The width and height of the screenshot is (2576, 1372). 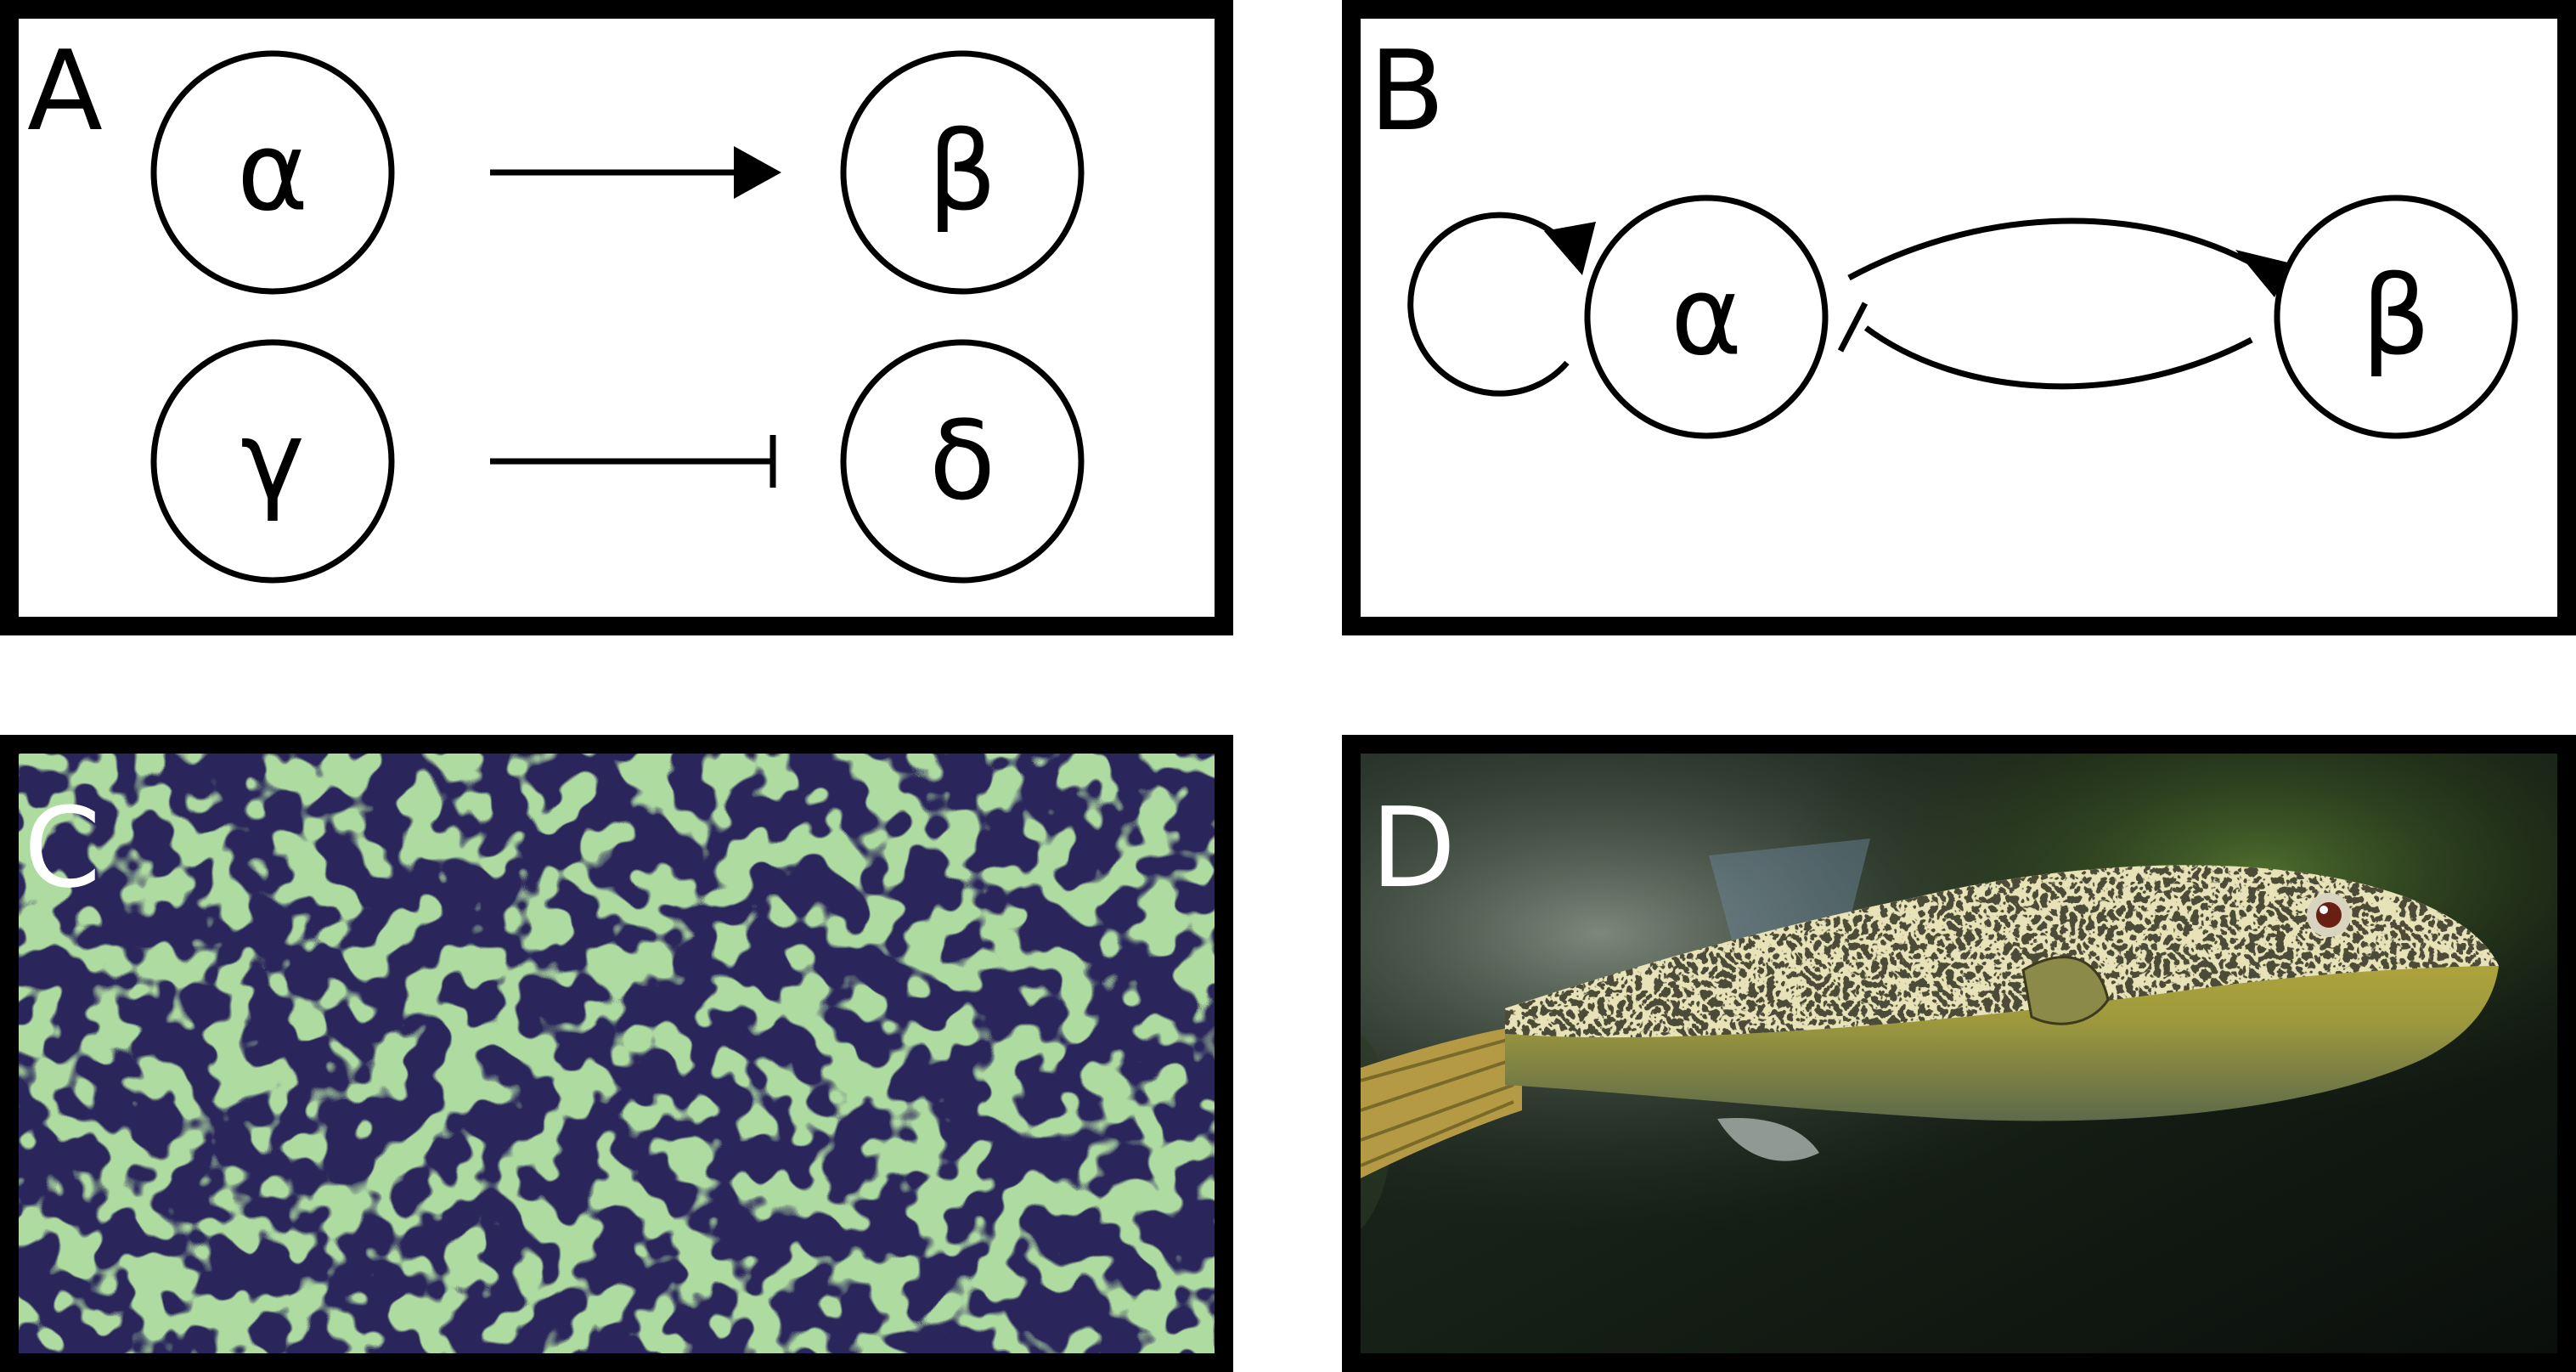 What do you see at coordinates (1441, 1101) in the screenshot?
I see `fish-tail` at bounding box center [1441, 1101].